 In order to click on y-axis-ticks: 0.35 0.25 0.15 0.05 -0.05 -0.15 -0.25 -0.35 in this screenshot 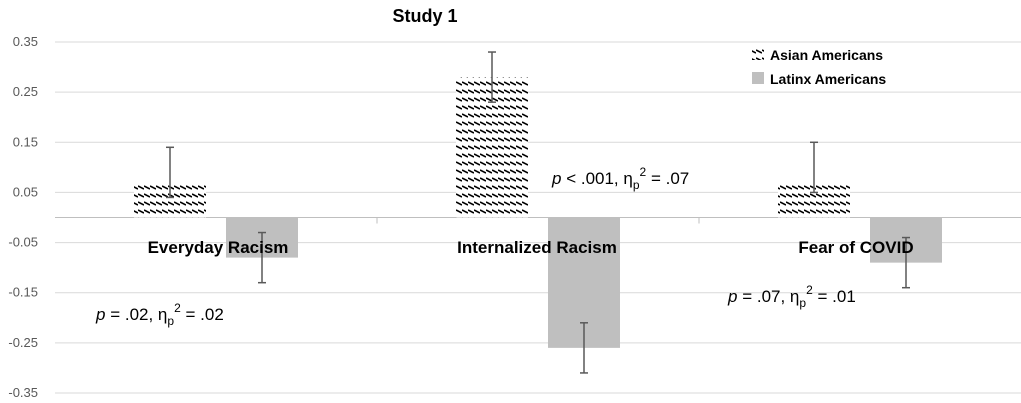, I will do `click(23, 217)`.